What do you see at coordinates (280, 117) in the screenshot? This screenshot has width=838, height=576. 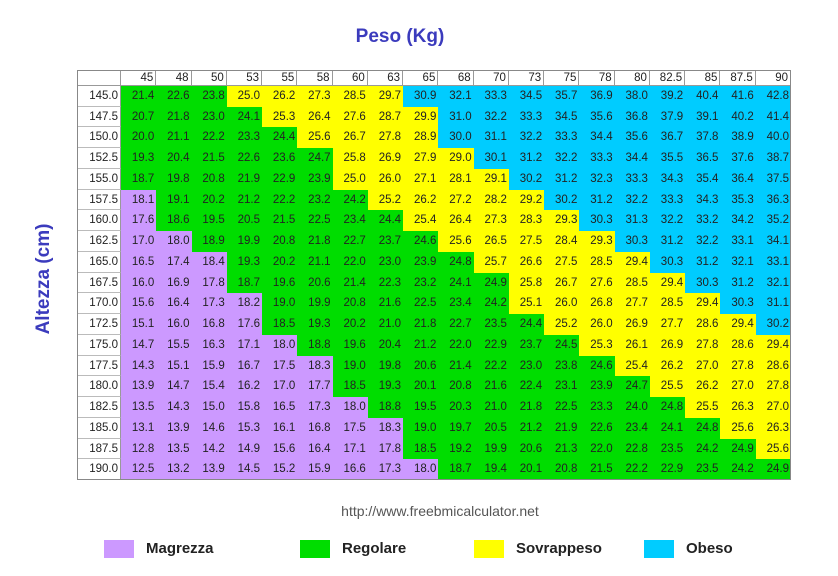 I see `bmi-cell: 25.3` at bounding box center [280, 117].